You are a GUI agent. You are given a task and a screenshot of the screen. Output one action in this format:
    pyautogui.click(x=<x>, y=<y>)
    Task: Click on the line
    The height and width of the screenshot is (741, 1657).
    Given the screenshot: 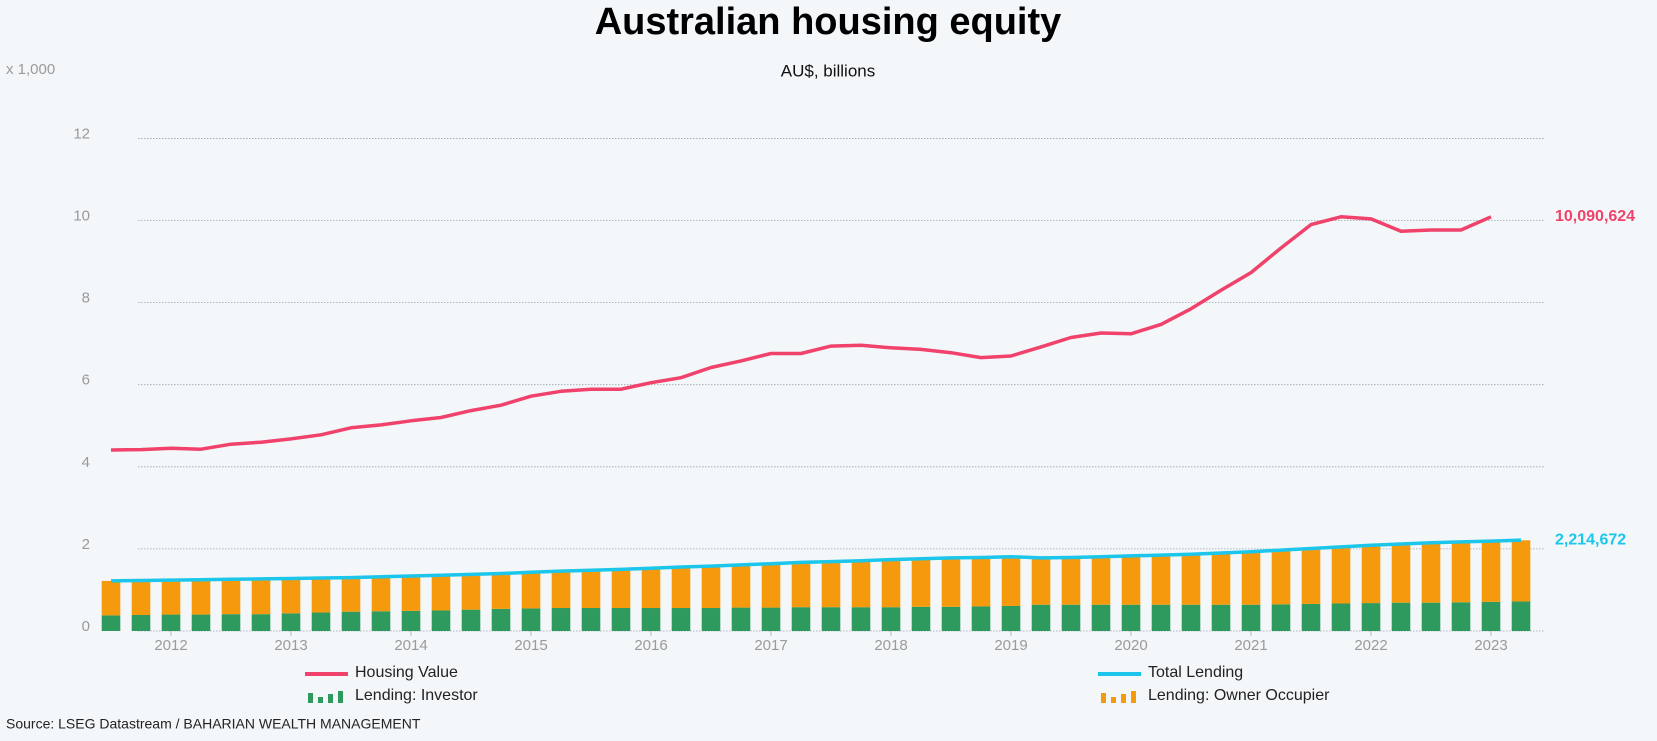 What is the action you would take?
    pyautogui.click(x=816, y=560)
    